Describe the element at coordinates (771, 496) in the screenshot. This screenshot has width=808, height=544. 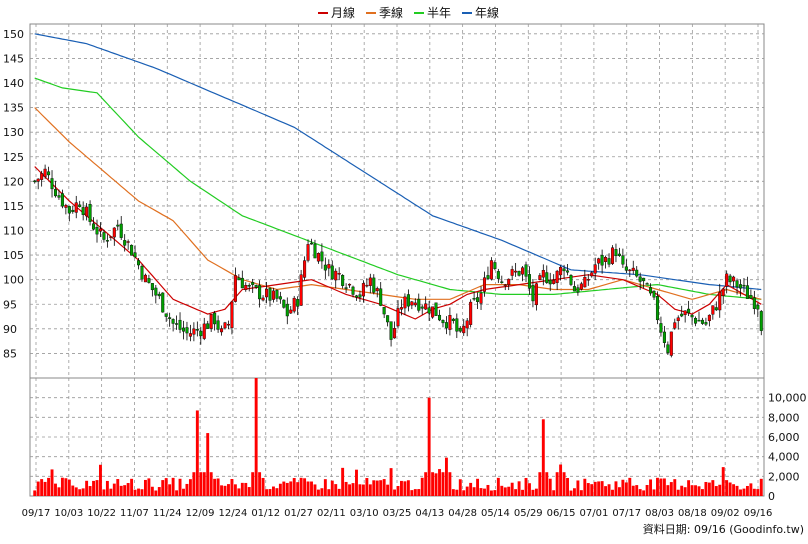
I see `volume-tick-label-0: 0` at that location.